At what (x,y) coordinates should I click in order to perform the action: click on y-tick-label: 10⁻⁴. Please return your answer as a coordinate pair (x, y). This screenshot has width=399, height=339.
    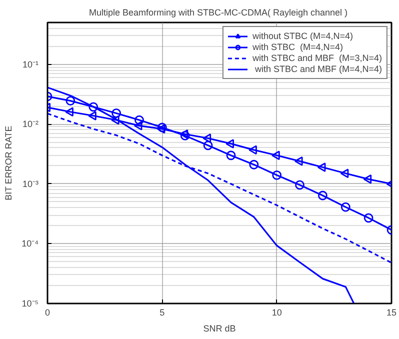
    Looking at the image, I should click on (30, 243).